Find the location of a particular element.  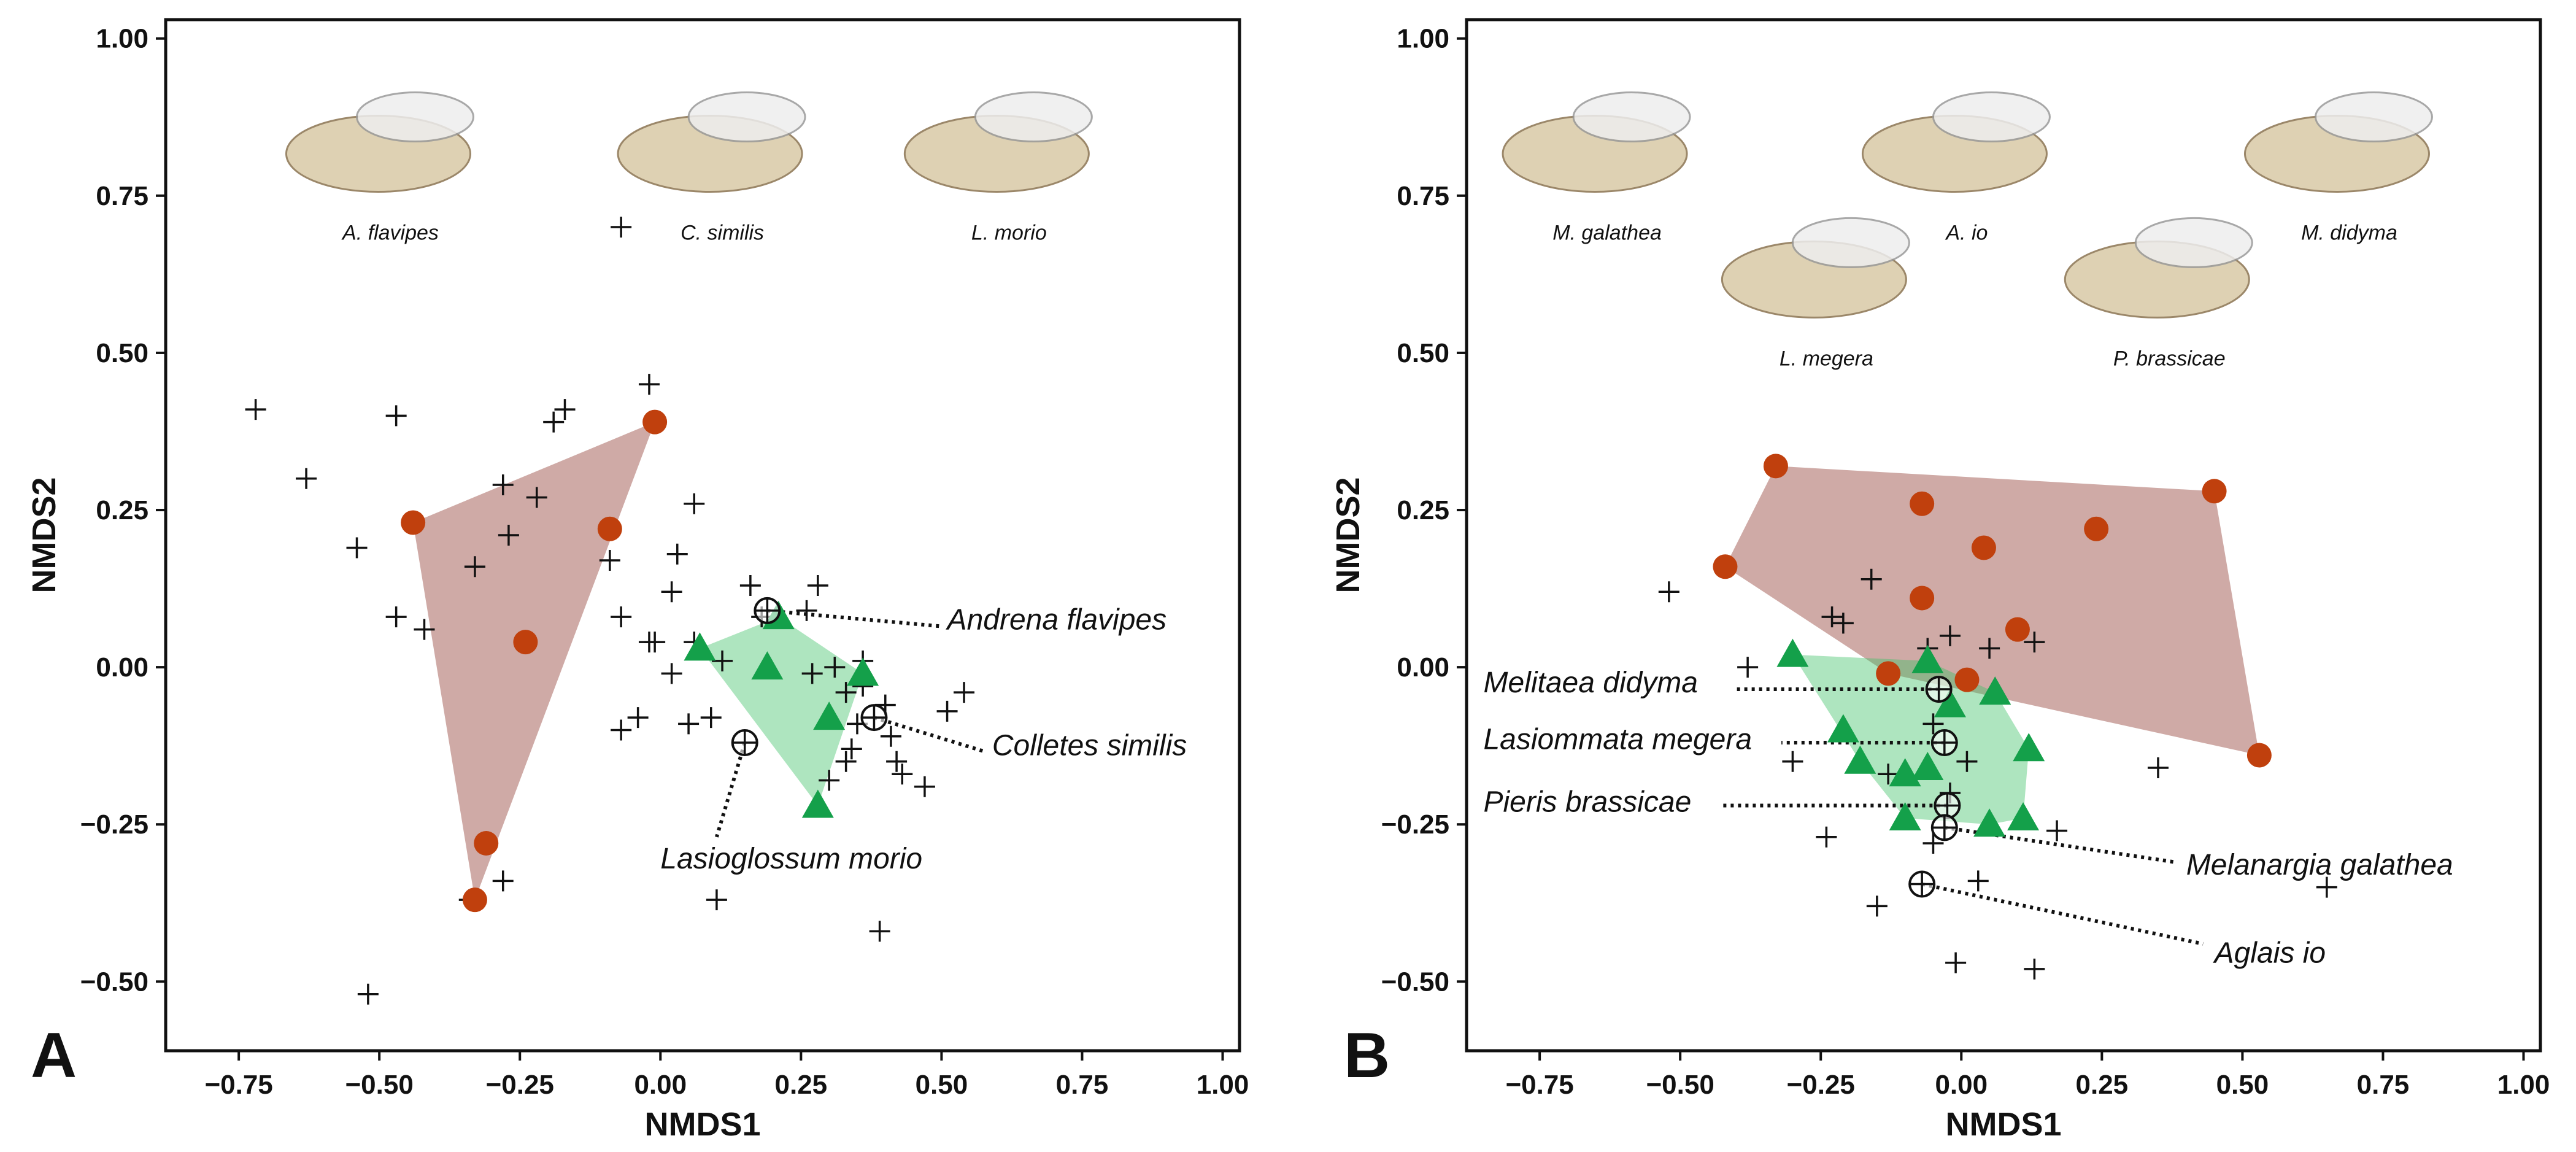

image-caption: L. megera is located at coordinates (1826, 358).